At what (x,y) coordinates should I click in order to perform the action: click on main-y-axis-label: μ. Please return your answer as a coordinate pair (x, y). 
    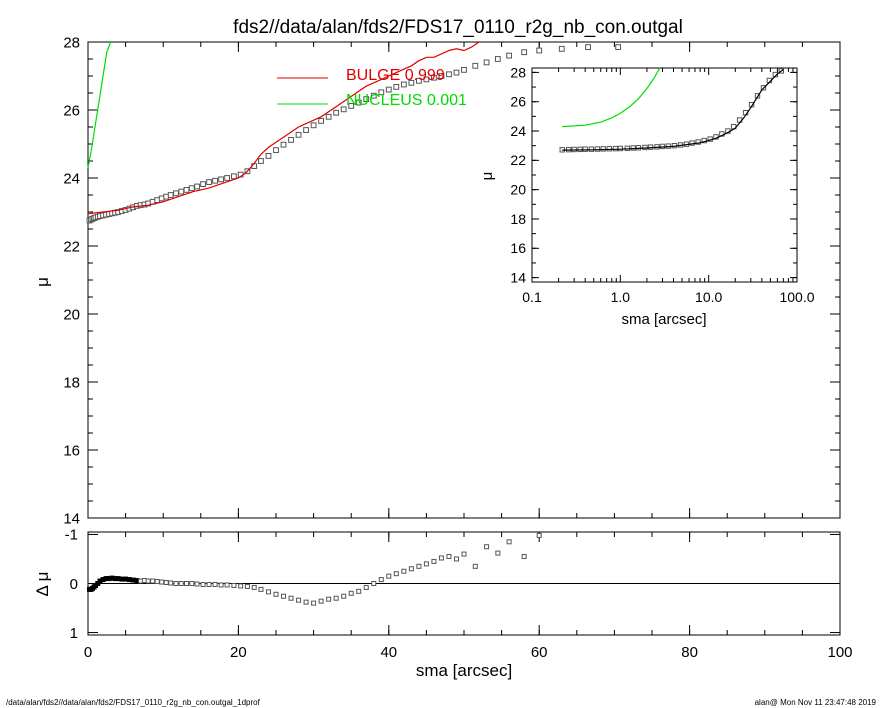
    Looking at the image, I should click on (42, 282).